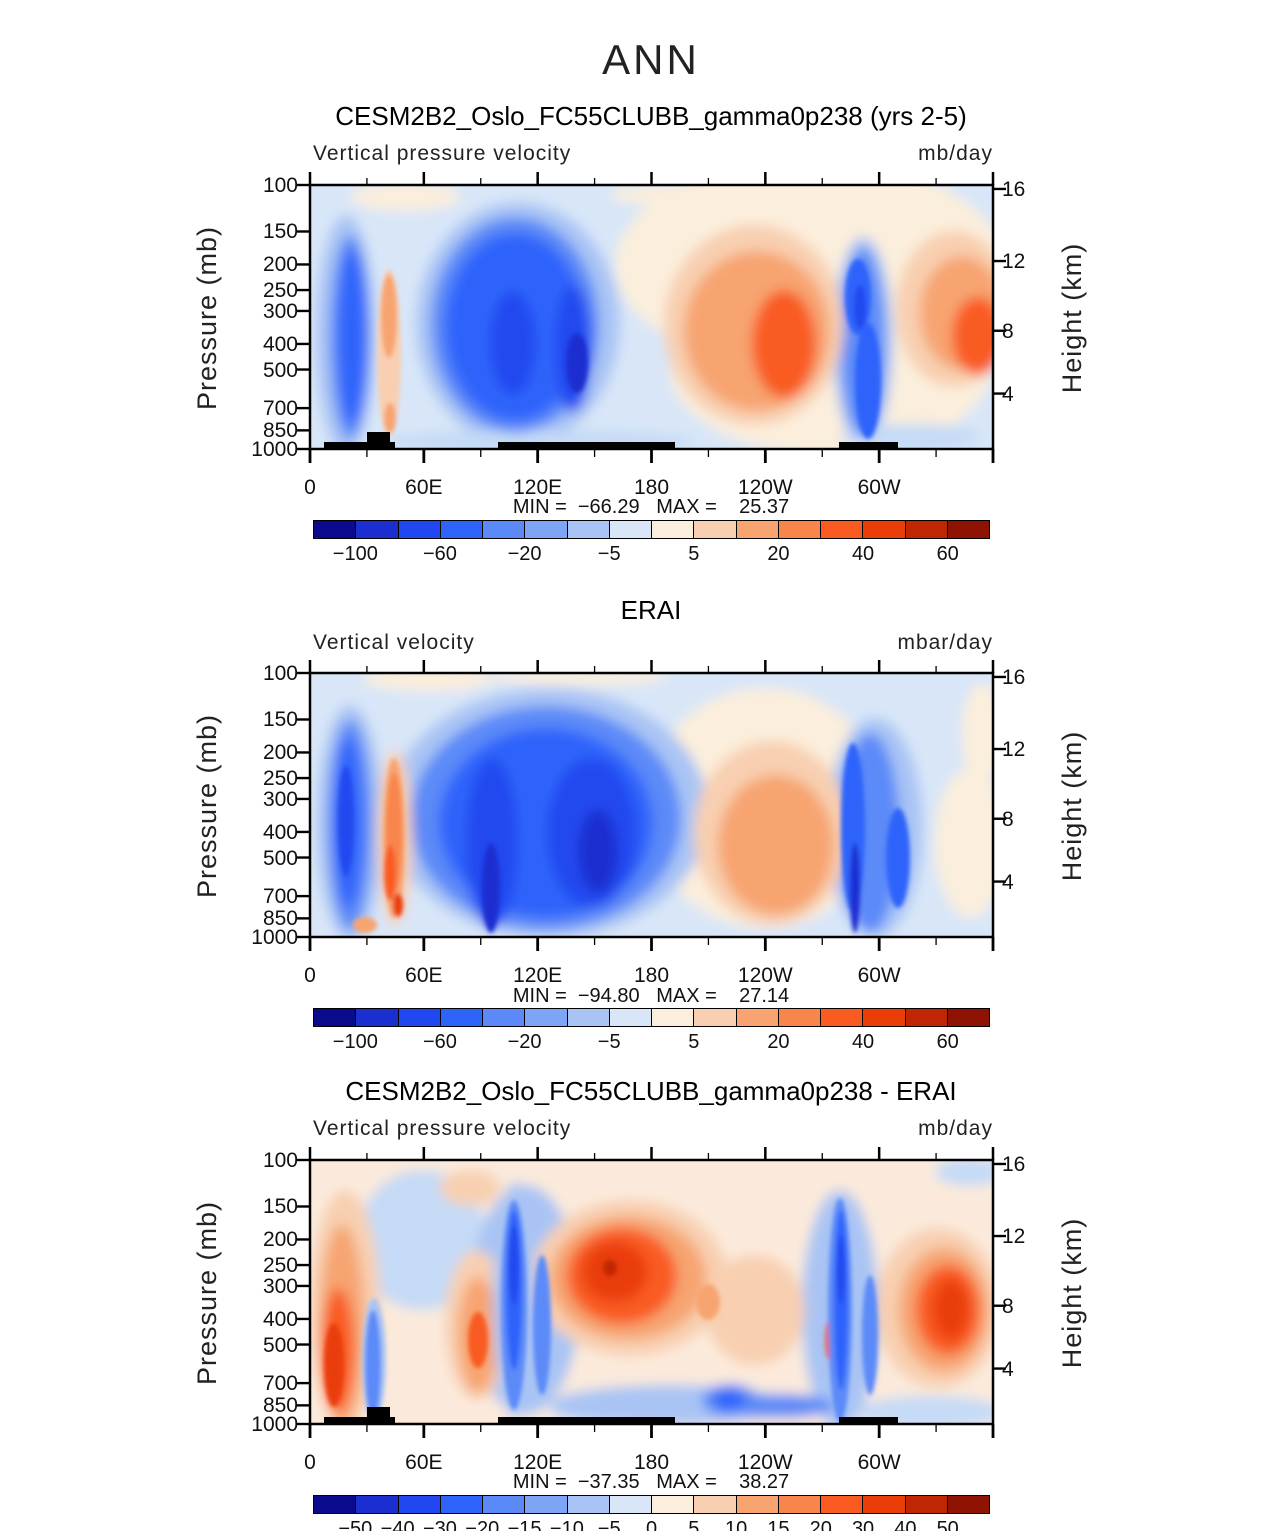 This screenshot has height=1531, width=1285. I want to click on panel-1-field-label: Vertical pressure velocity, so click(442, 153).